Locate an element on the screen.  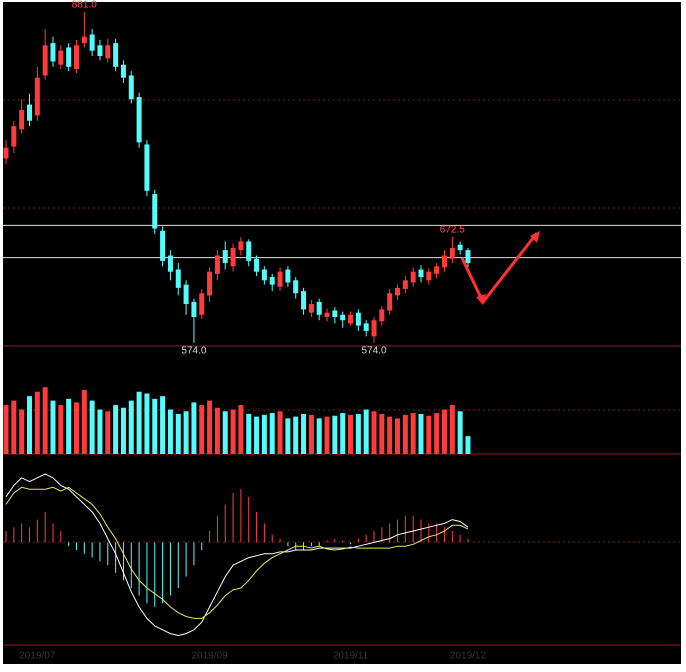
price-annotation: 574.0 is located at coordinates (193, 350).